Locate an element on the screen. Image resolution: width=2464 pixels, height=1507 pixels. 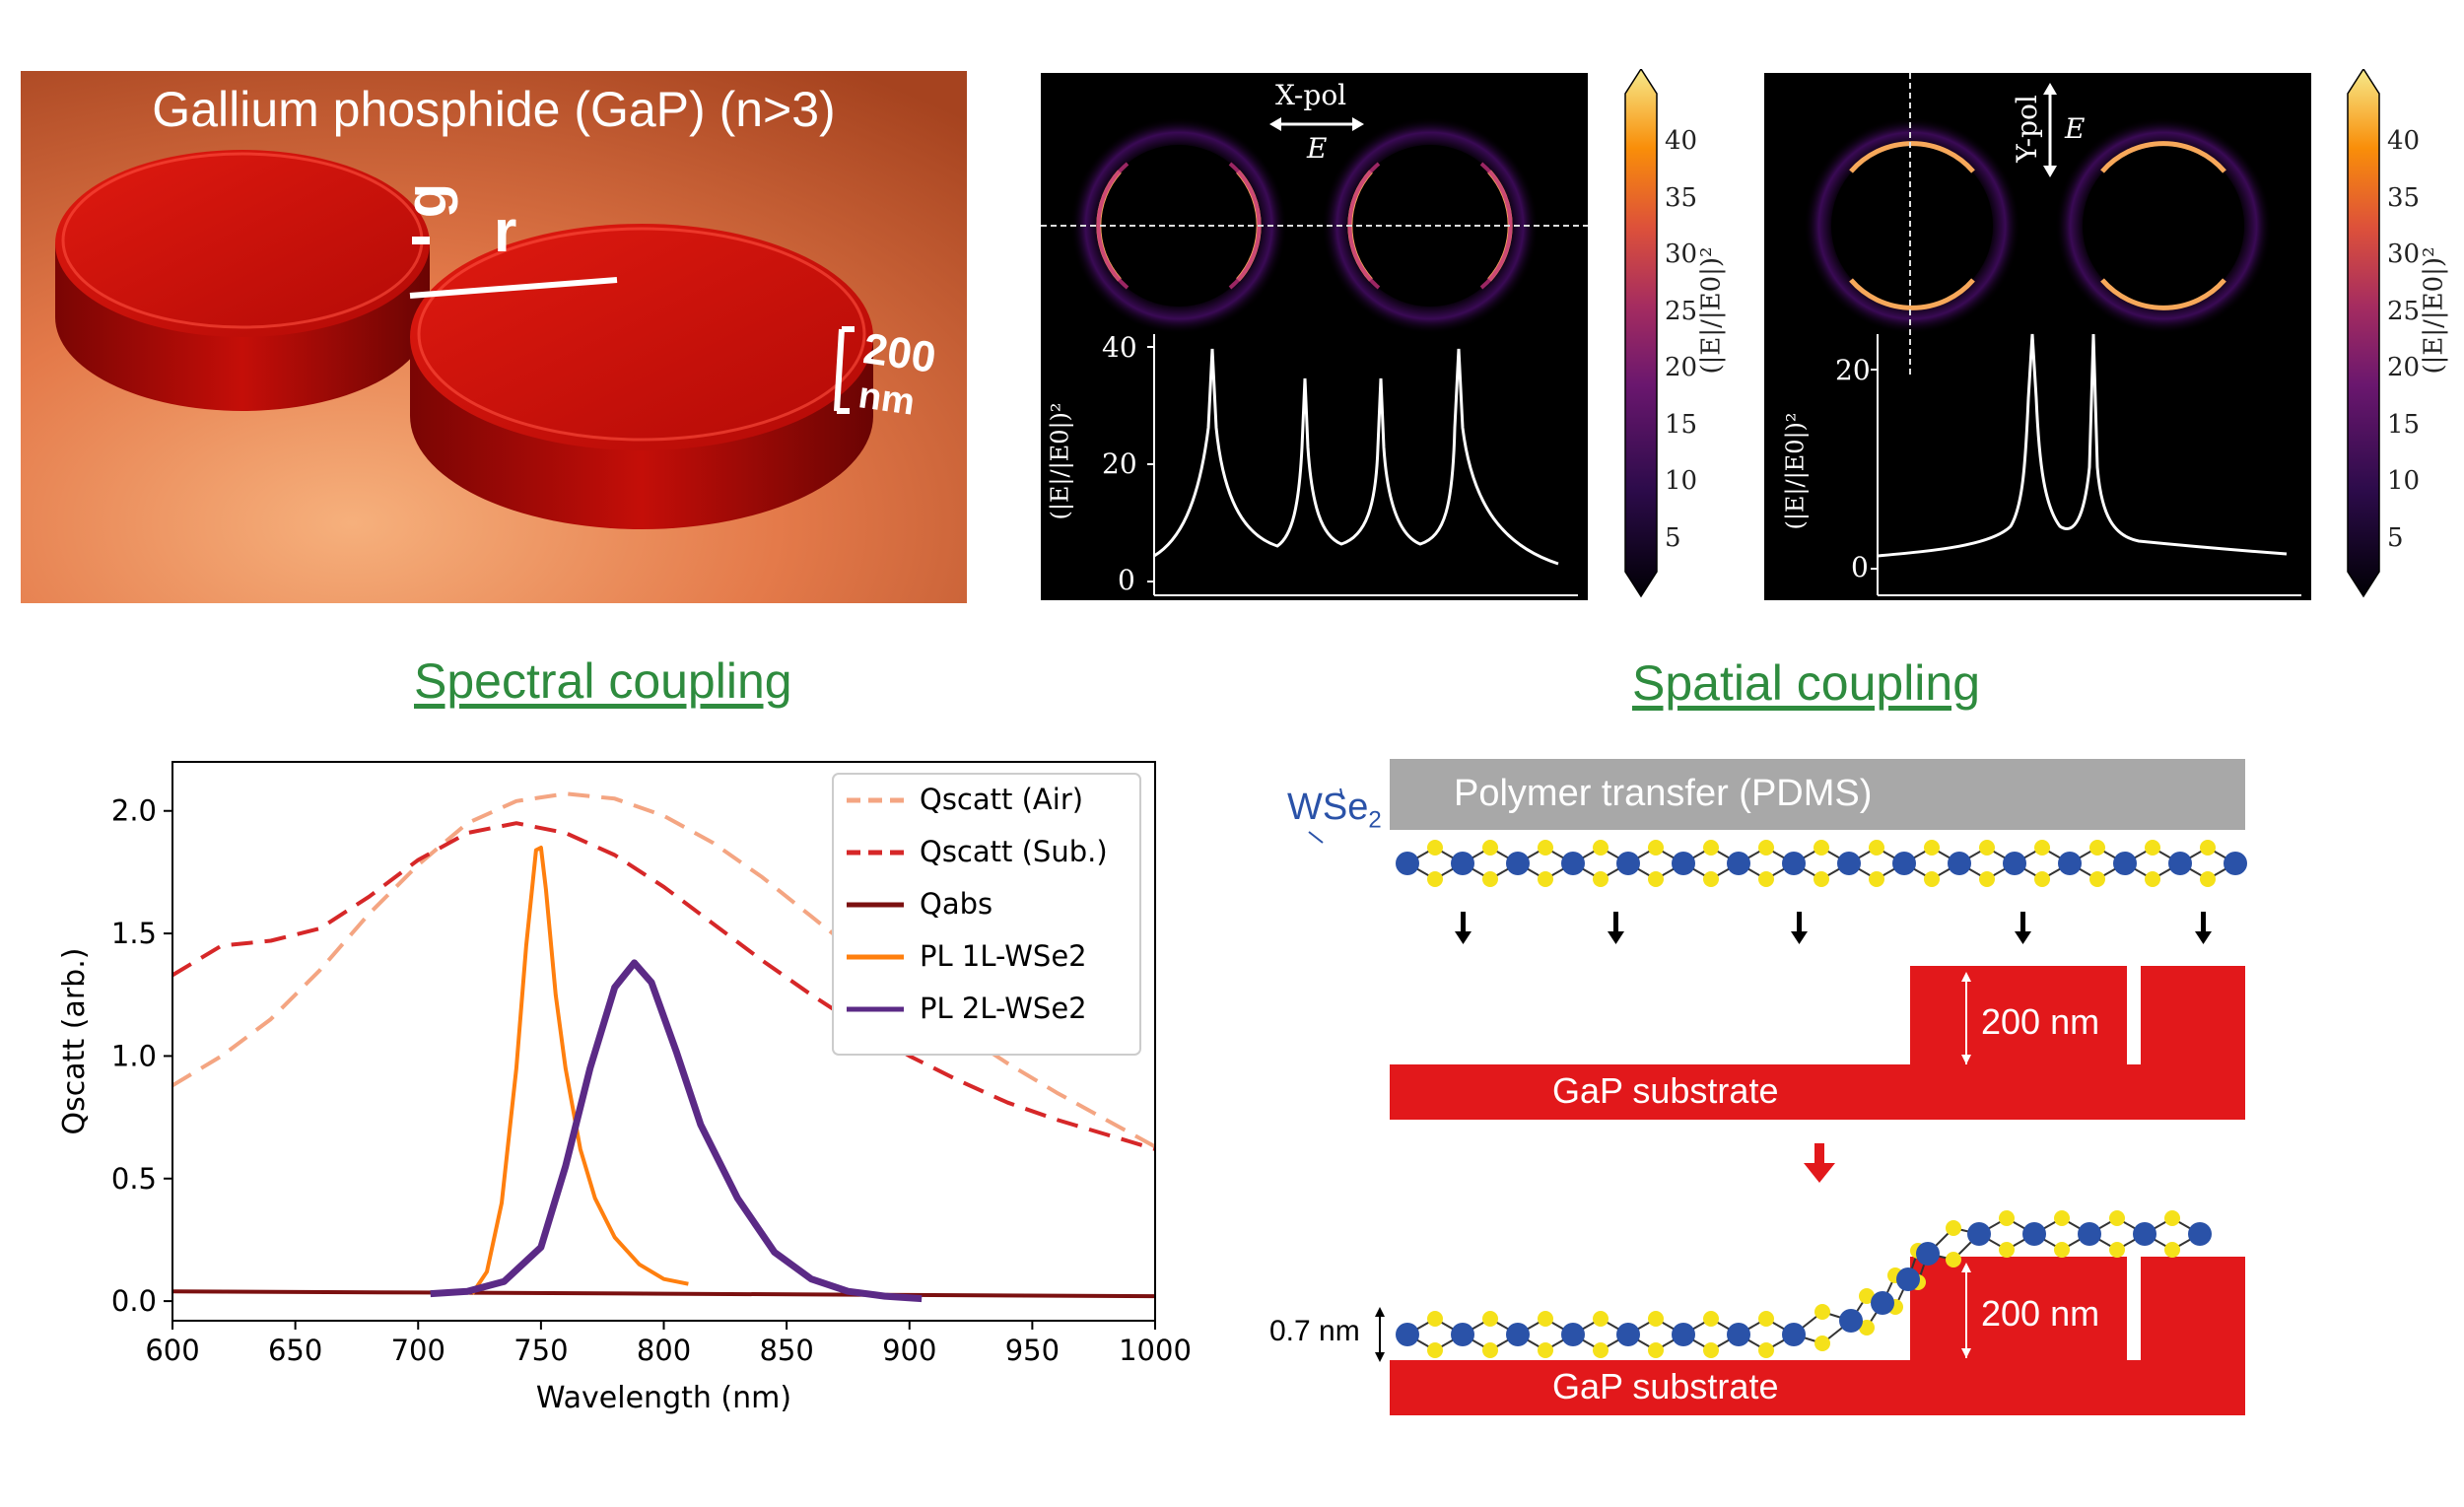
x-tick-label: 1000 is located at coordinates (1155, 1350).